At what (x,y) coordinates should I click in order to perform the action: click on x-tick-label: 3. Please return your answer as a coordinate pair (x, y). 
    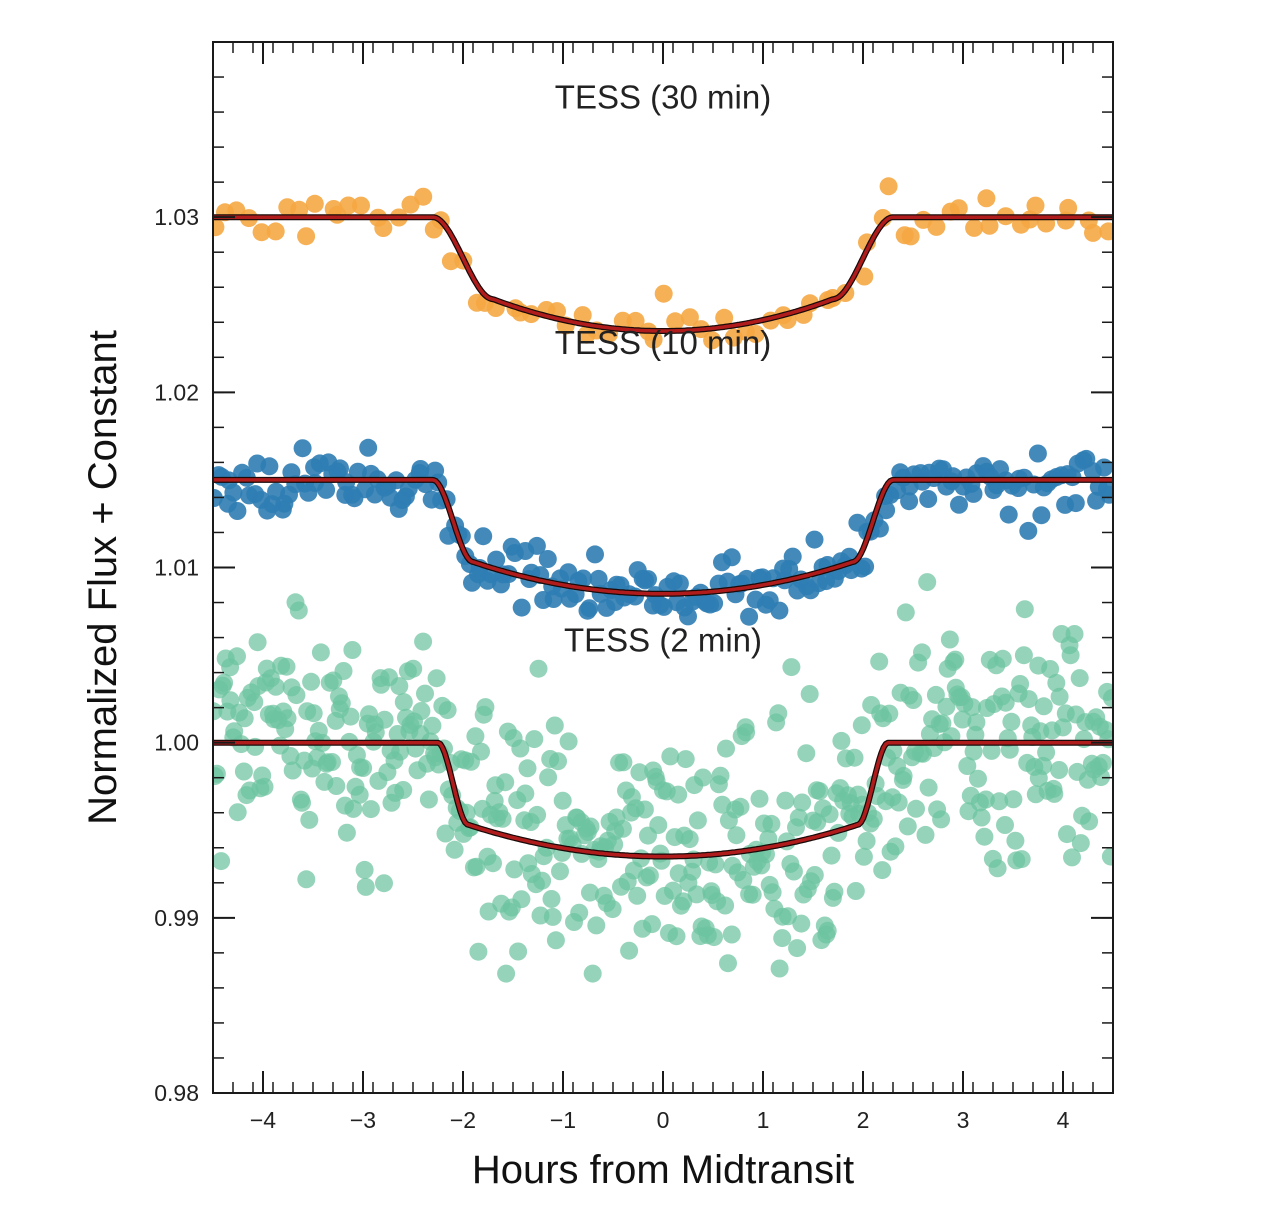
    Looking at the image, I should click on (963, 1120).